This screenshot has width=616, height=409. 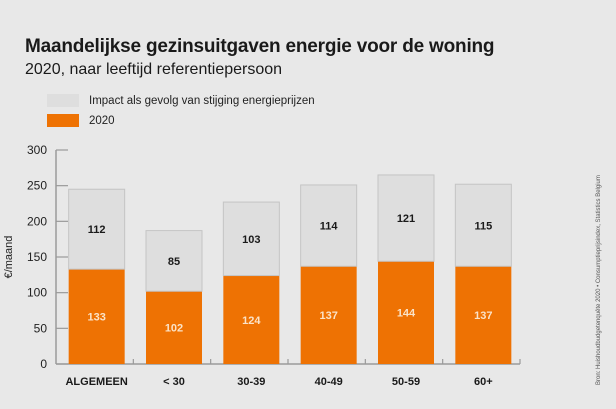 I want to click on y-tick-label: 0, so click(x=43, y=364).